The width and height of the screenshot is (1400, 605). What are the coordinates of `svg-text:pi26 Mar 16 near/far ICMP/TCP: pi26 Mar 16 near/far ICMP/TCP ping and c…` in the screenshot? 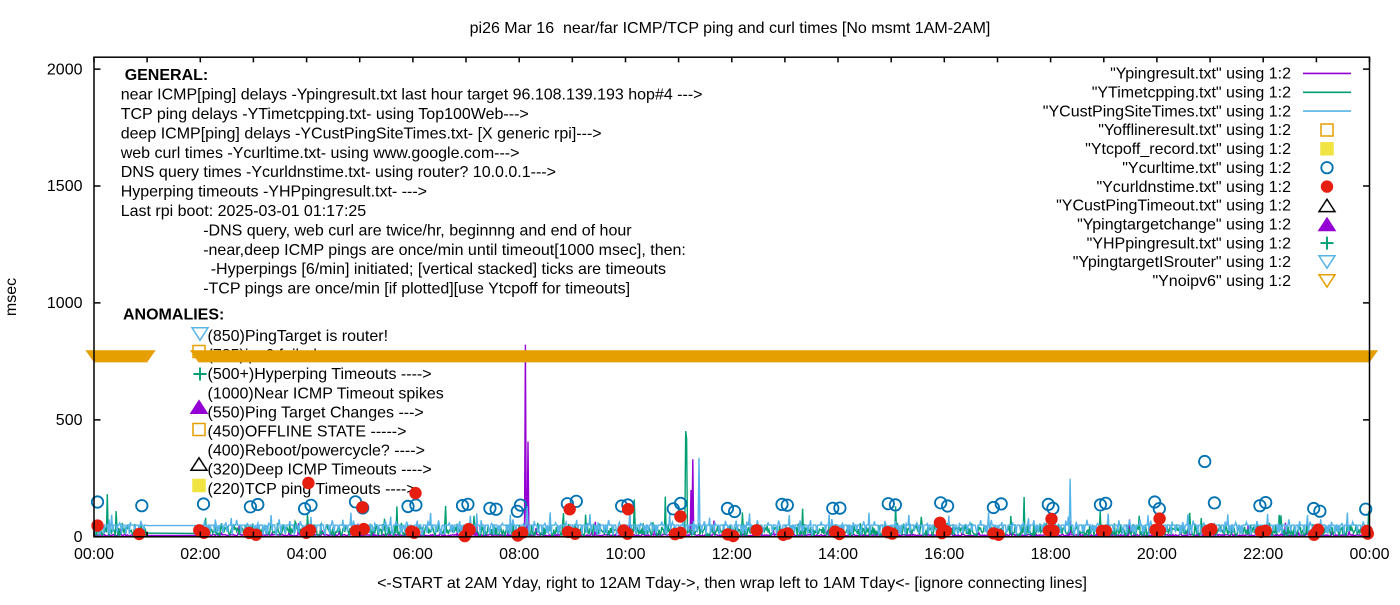 It's located at (730, 28).